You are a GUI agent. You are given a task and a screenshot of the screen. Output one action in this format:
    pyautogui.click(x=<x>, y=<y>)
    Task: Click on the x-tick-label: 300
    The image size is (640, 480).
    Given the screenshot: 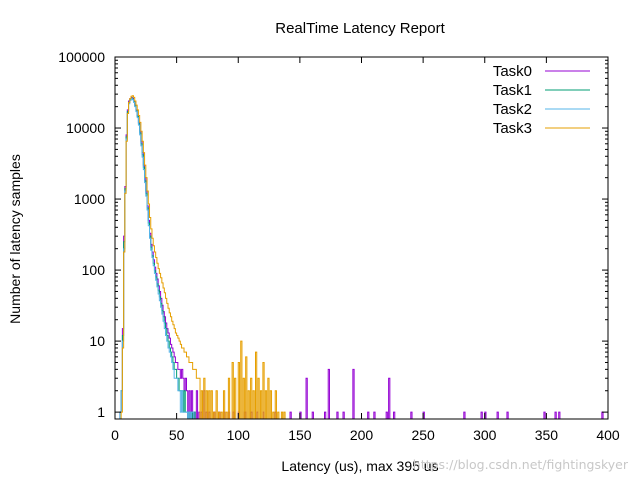 What is the action you would take?
    pyautogui.click(x=485, y=435)
    